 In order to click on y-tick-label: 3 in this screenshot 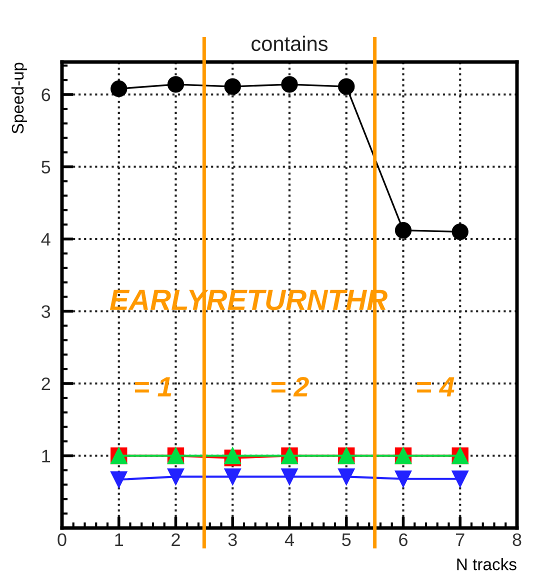, I will do `click(46, 311)`.